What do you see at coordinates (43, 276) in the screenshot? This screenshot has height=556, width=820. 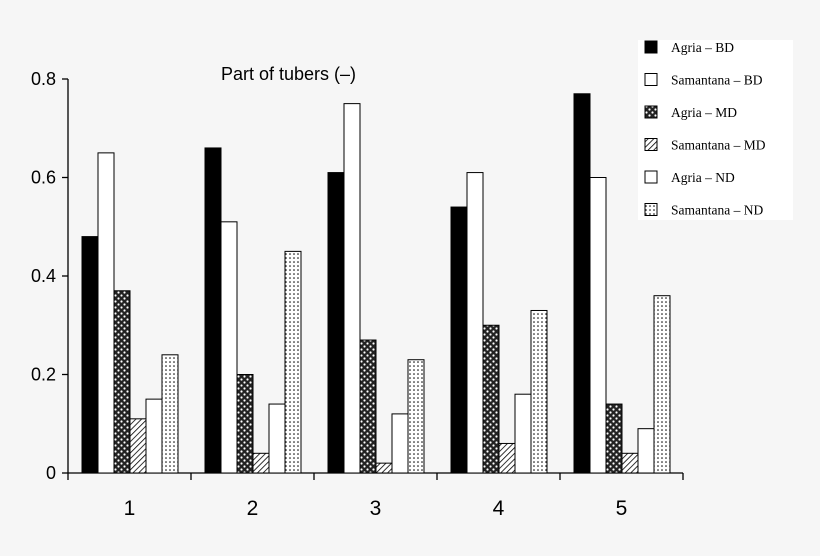 I see `y-tick-label: 0.4` at bounding box center [43, 276].